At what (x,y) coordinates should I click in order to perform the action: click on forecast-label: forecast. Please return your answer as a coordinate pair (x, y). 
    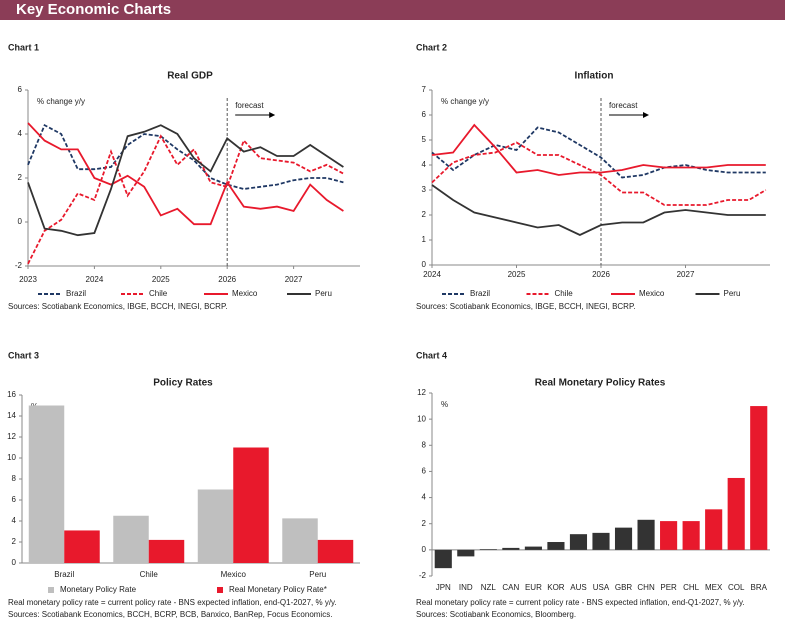
    Looking at the image, I should click on (623, 105).